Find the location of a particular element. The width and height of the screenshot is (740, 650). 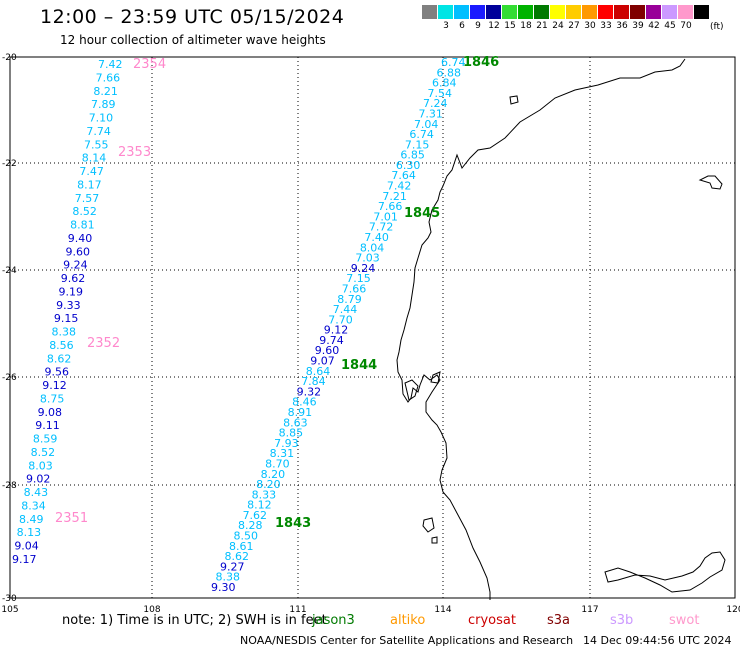

wave-height-label: 7.93 is located at coordinates (286, 443).